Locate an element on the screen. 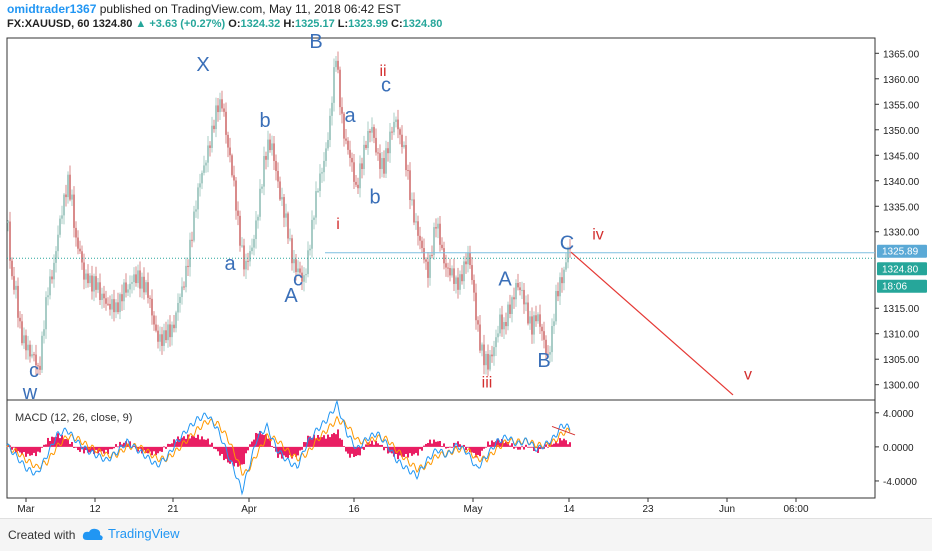  macd-tick-label: -4.0000 is located at coordinates (900, 482).